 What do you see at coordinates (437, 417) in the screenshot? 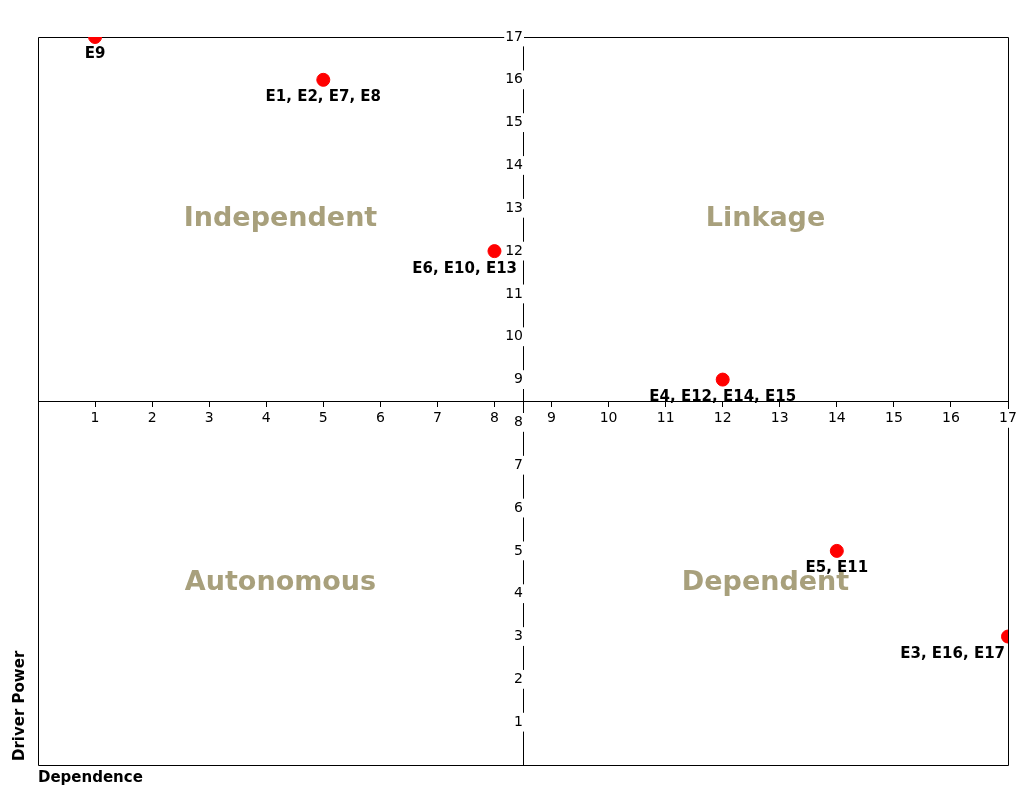
I see `x-tick-label: 7` at bounding box center [437, 417].